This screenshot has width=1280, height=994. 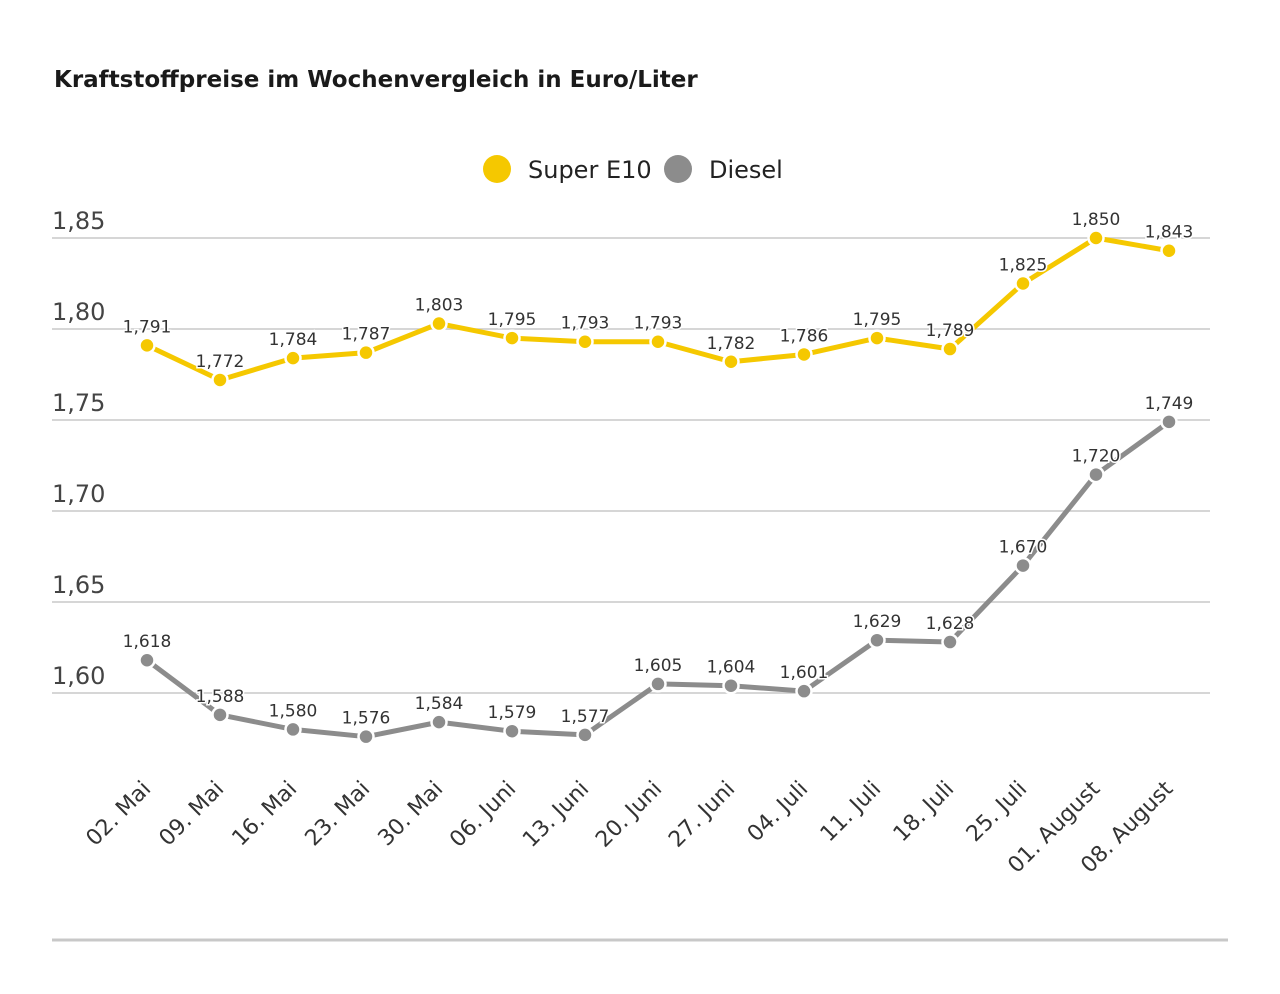 What do you see at coordinates (1096, 220) in the screenshot?
I see `data-label-super-e10: 1,850` at bounding box center [1096, 220].